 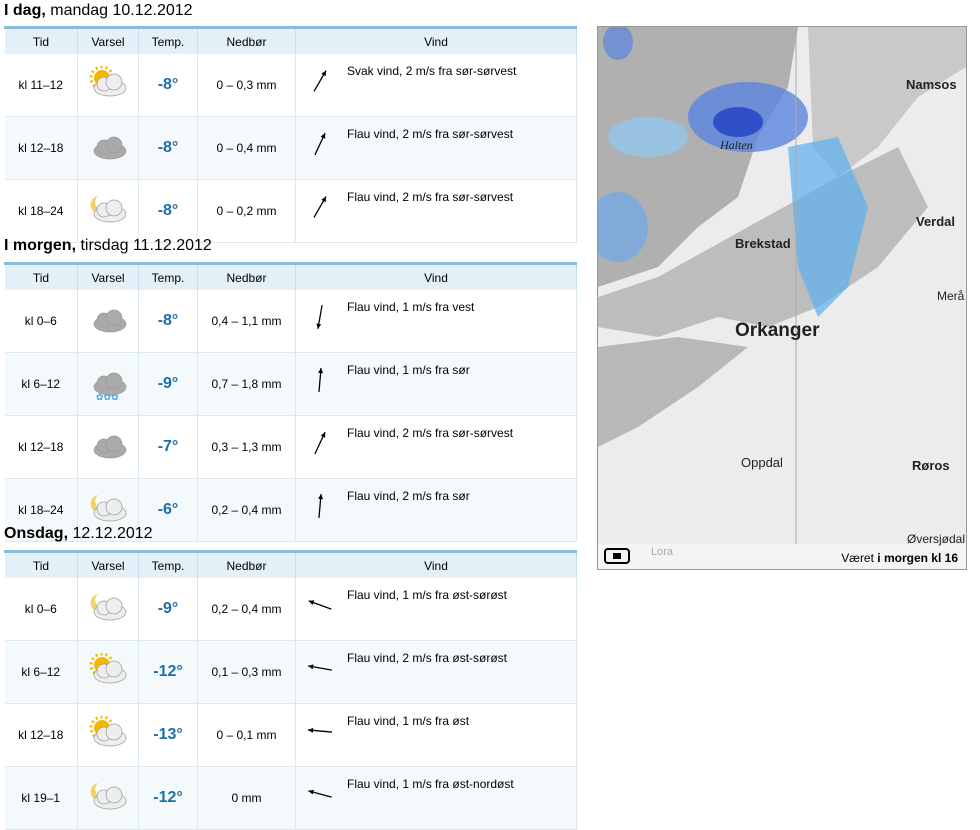 I want to click on wind-text: Svak vind, 2 m/s fra sør-sørvest, so click(x=432, y=71).